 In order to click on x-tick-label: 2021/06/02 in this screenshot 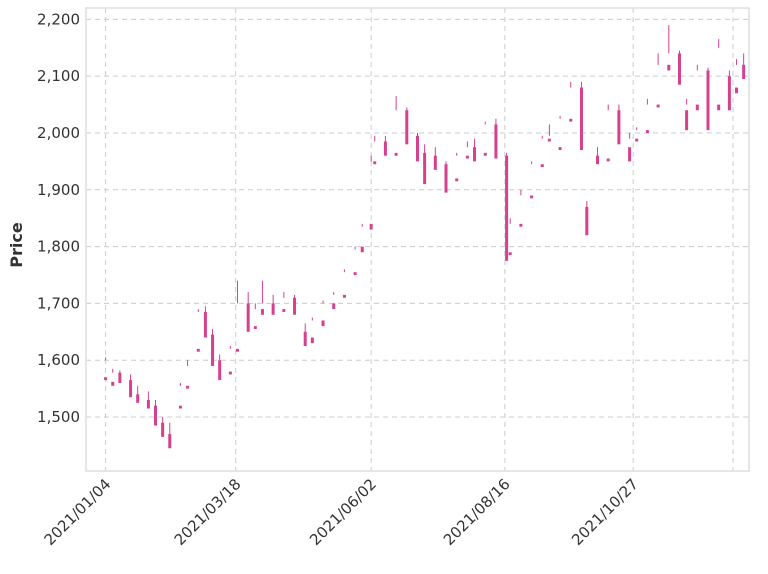, I will do `click(343, 512)`.